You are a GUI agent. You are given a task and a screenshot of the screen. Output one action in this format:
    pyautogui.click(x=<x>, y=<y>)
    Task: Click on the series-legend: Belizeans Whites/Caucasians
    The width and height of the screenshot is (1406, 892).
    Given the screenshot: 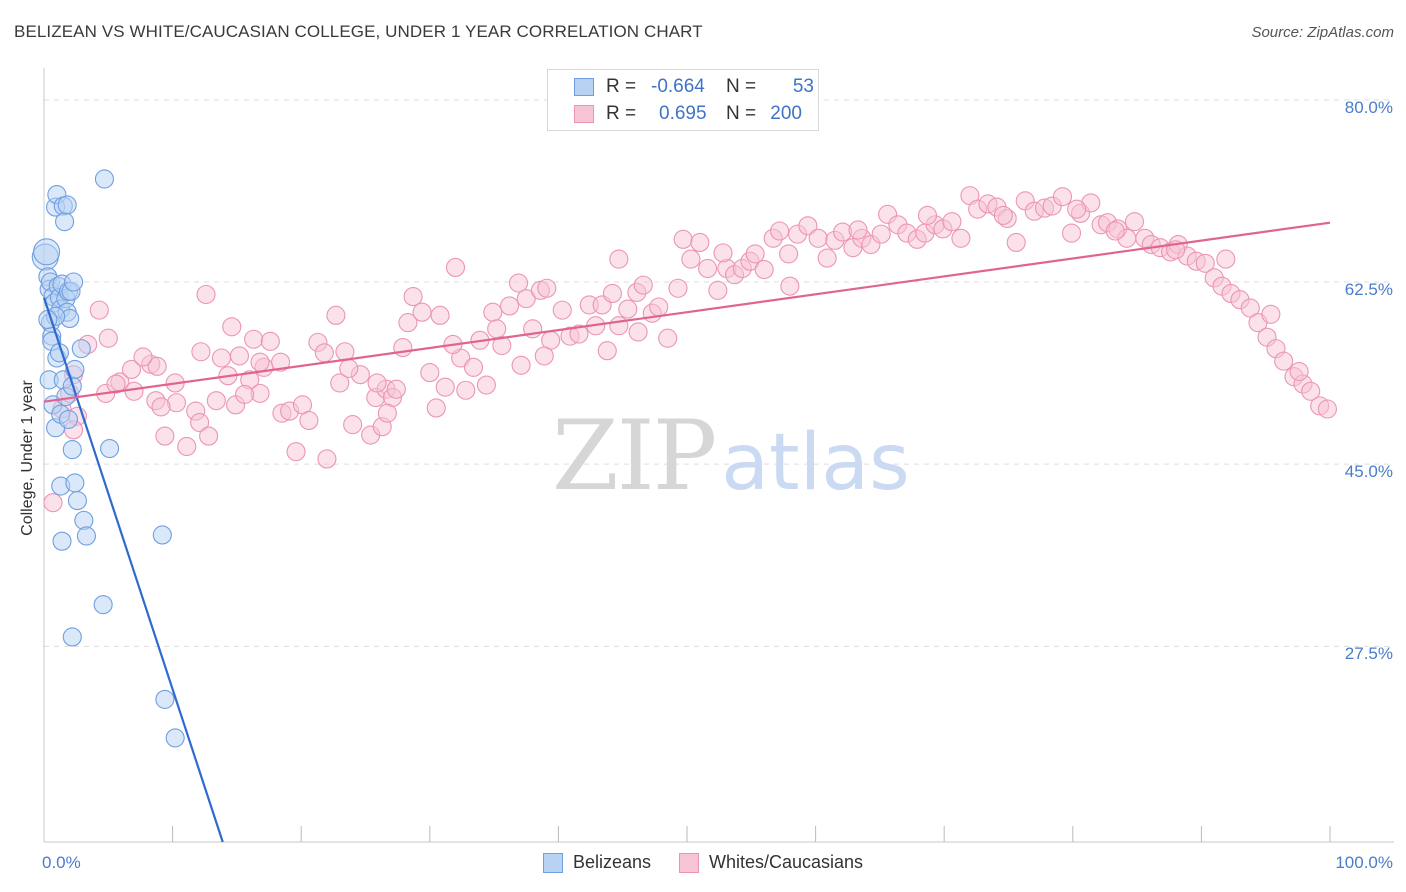 What is the action you would take?
    pyautogui.click(x=703, y=862)
    